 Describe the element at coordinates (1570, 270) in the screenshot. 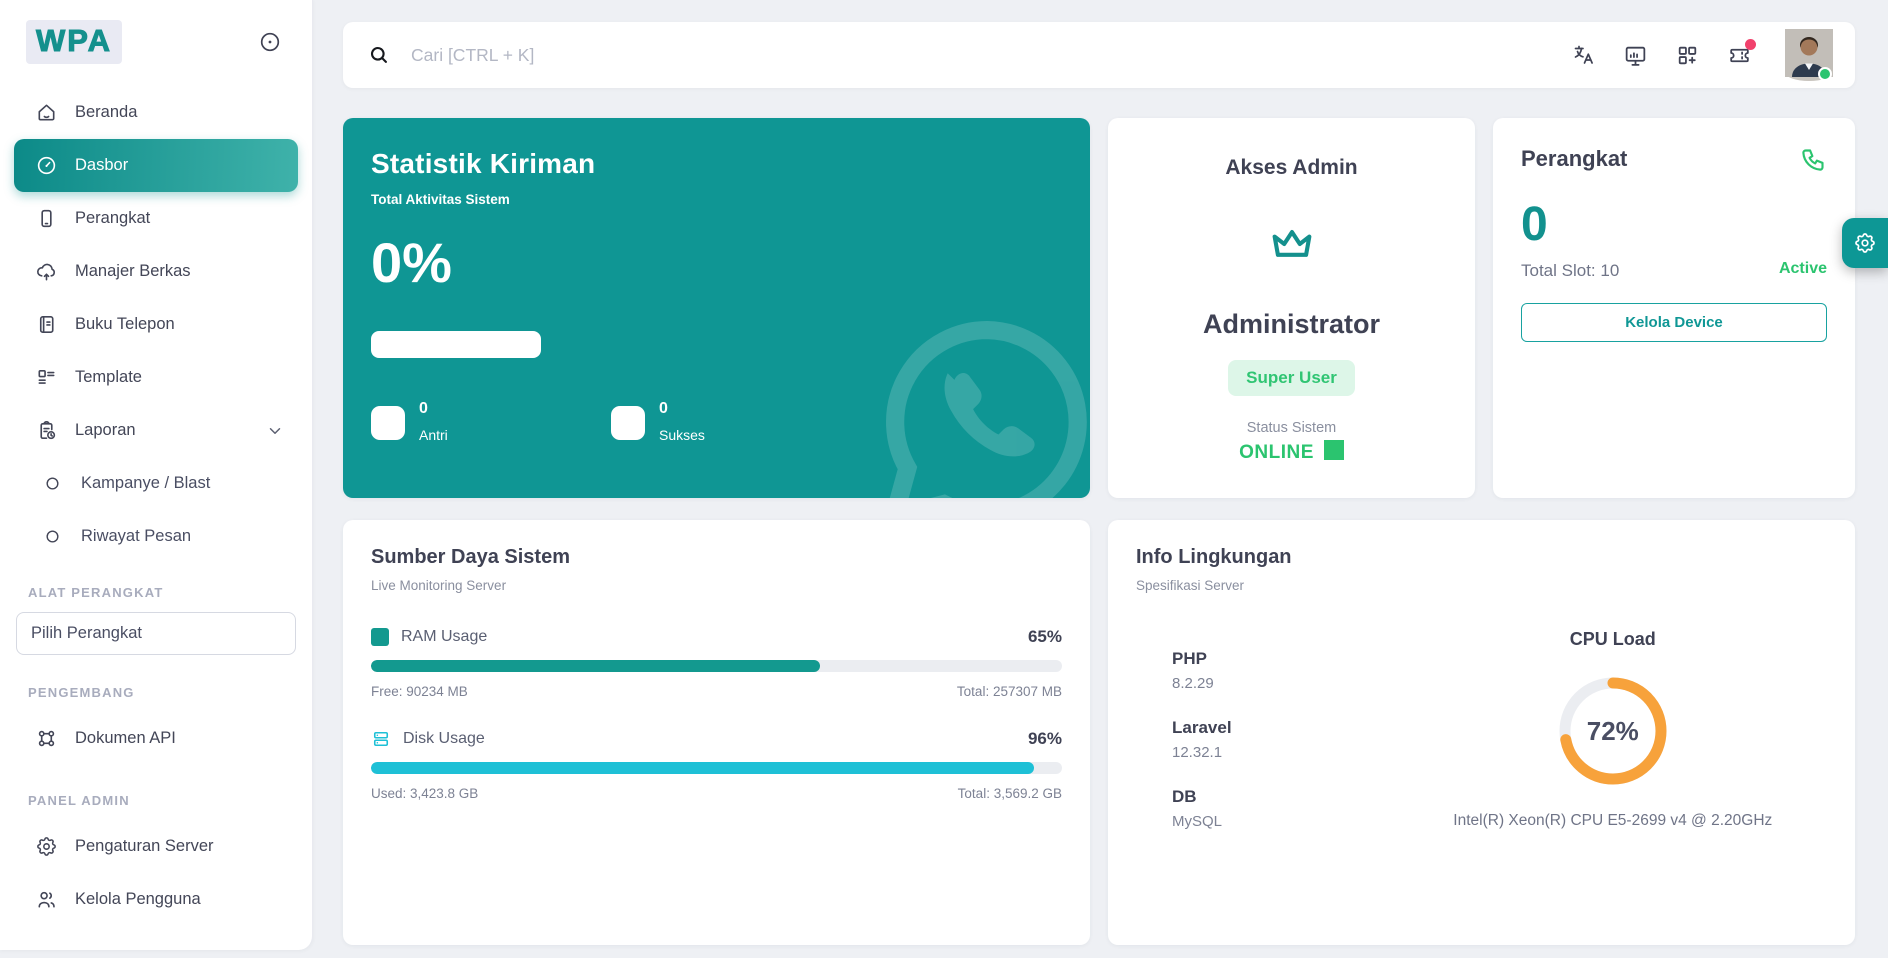

I see `total-slot-label: Total Slot: 10` at that location.